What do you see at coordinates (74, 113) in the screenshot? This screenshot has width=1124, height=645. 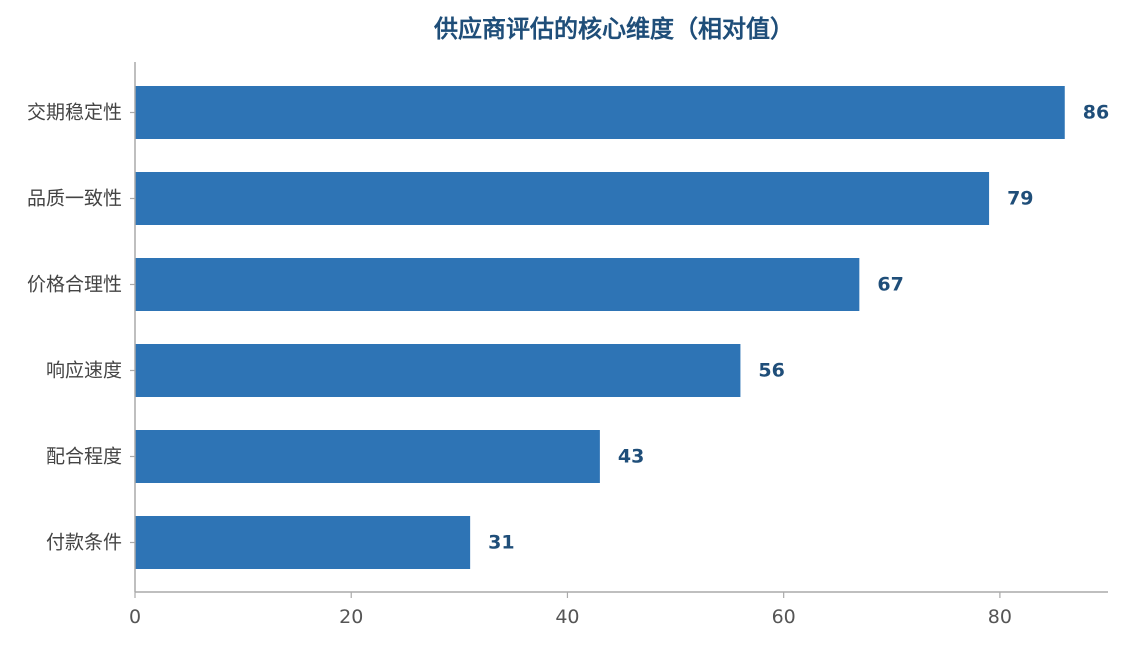 I see `category-label-0: 交期稳定性` at bounding box center [74, 113].